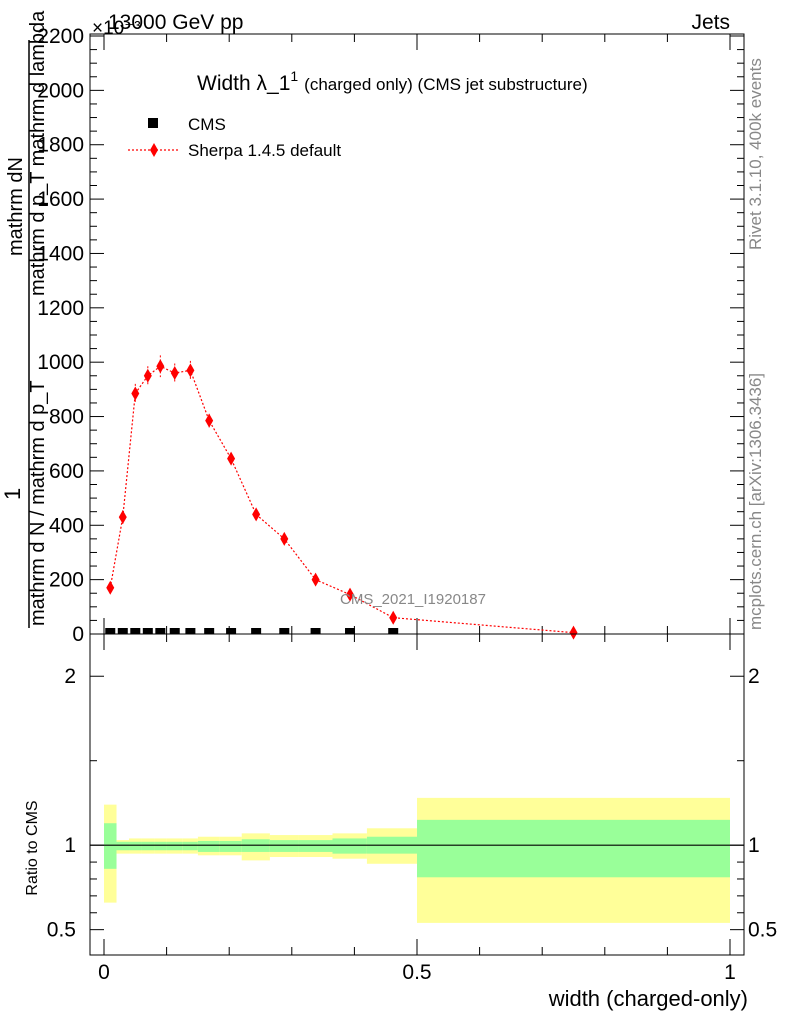 This screenshot has height=1024, width=786. What do you see at coordinates (66, 525) in the screenshot?
I see `main-y-tick-label: 400` at bounding box center [66, 525].